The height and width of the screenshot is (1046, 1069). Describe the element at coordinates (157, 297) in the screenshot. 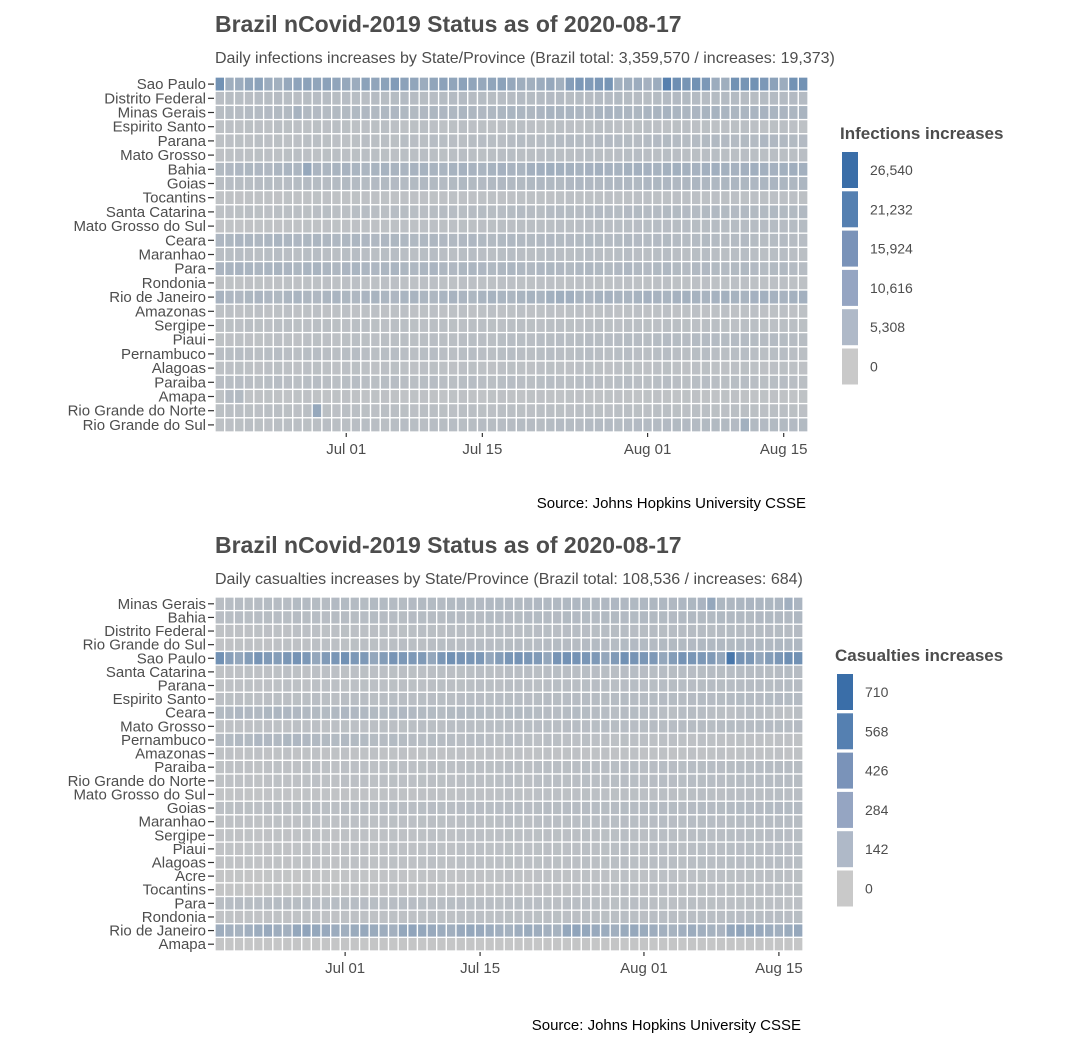

I see `row-label: Rio de Janeiro` at that location.